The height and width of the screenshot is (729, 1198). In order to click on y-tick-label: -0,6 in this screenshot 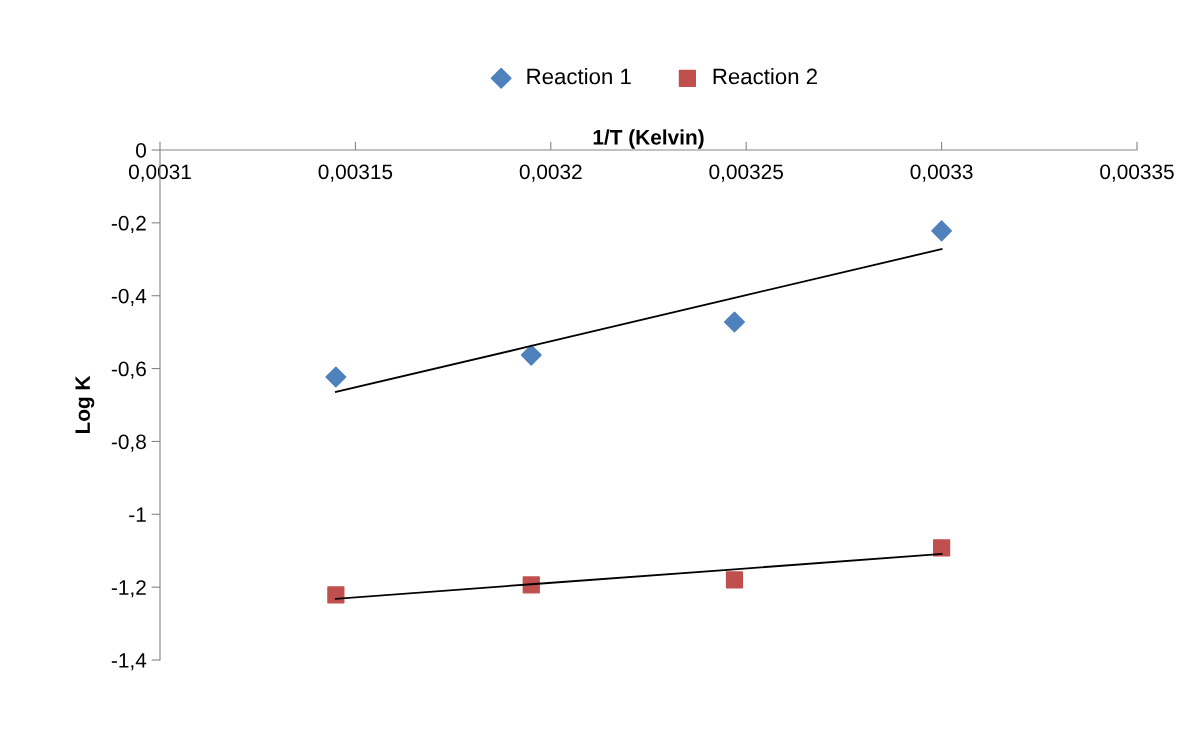, I will do `click(128, 370)`.